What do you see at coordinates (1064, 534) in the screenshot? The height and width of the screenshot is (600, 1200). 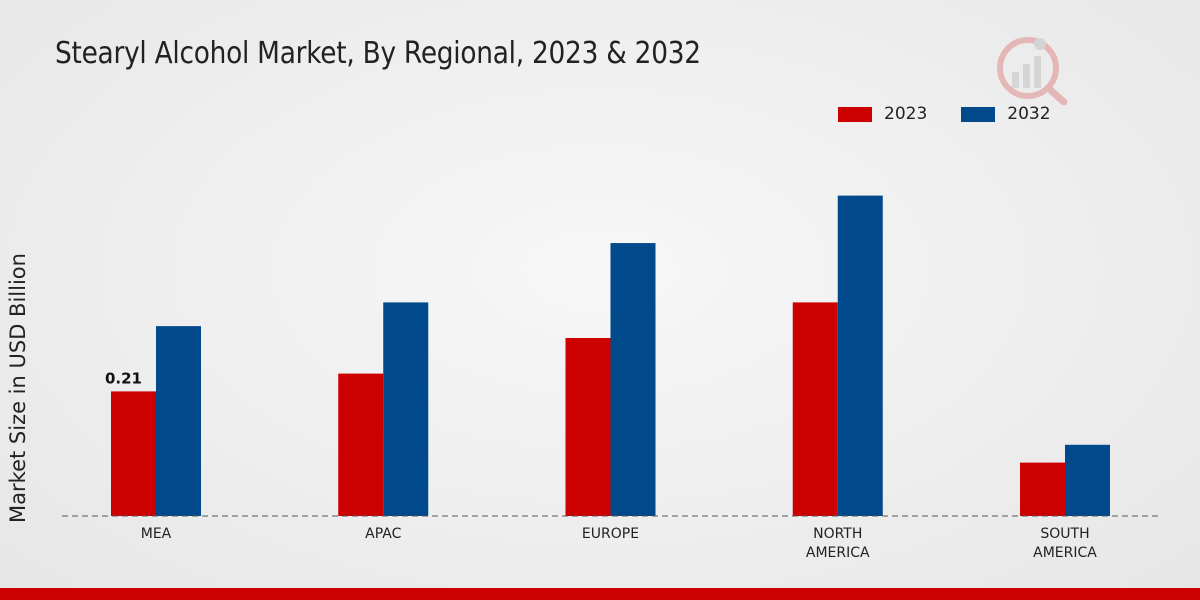 I see `x-tick-label-south-america-line1: SOUTH` at bounding box center [1064, 534].